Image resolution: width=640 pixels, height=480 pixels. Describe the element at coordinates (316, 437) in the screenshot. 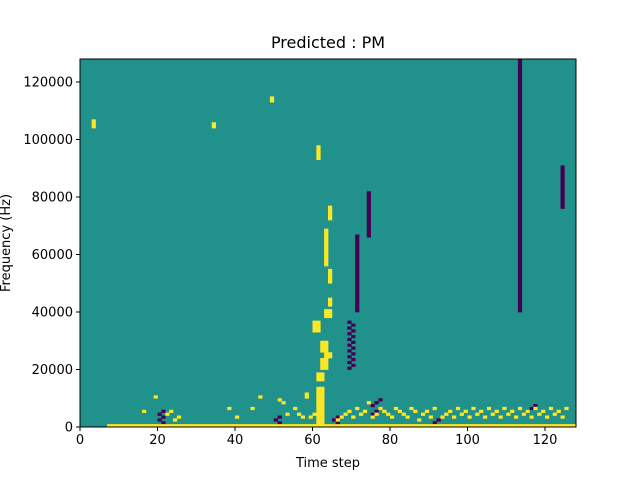

I see `x-axis: 0 20 40 60 80 100 120` at that location.